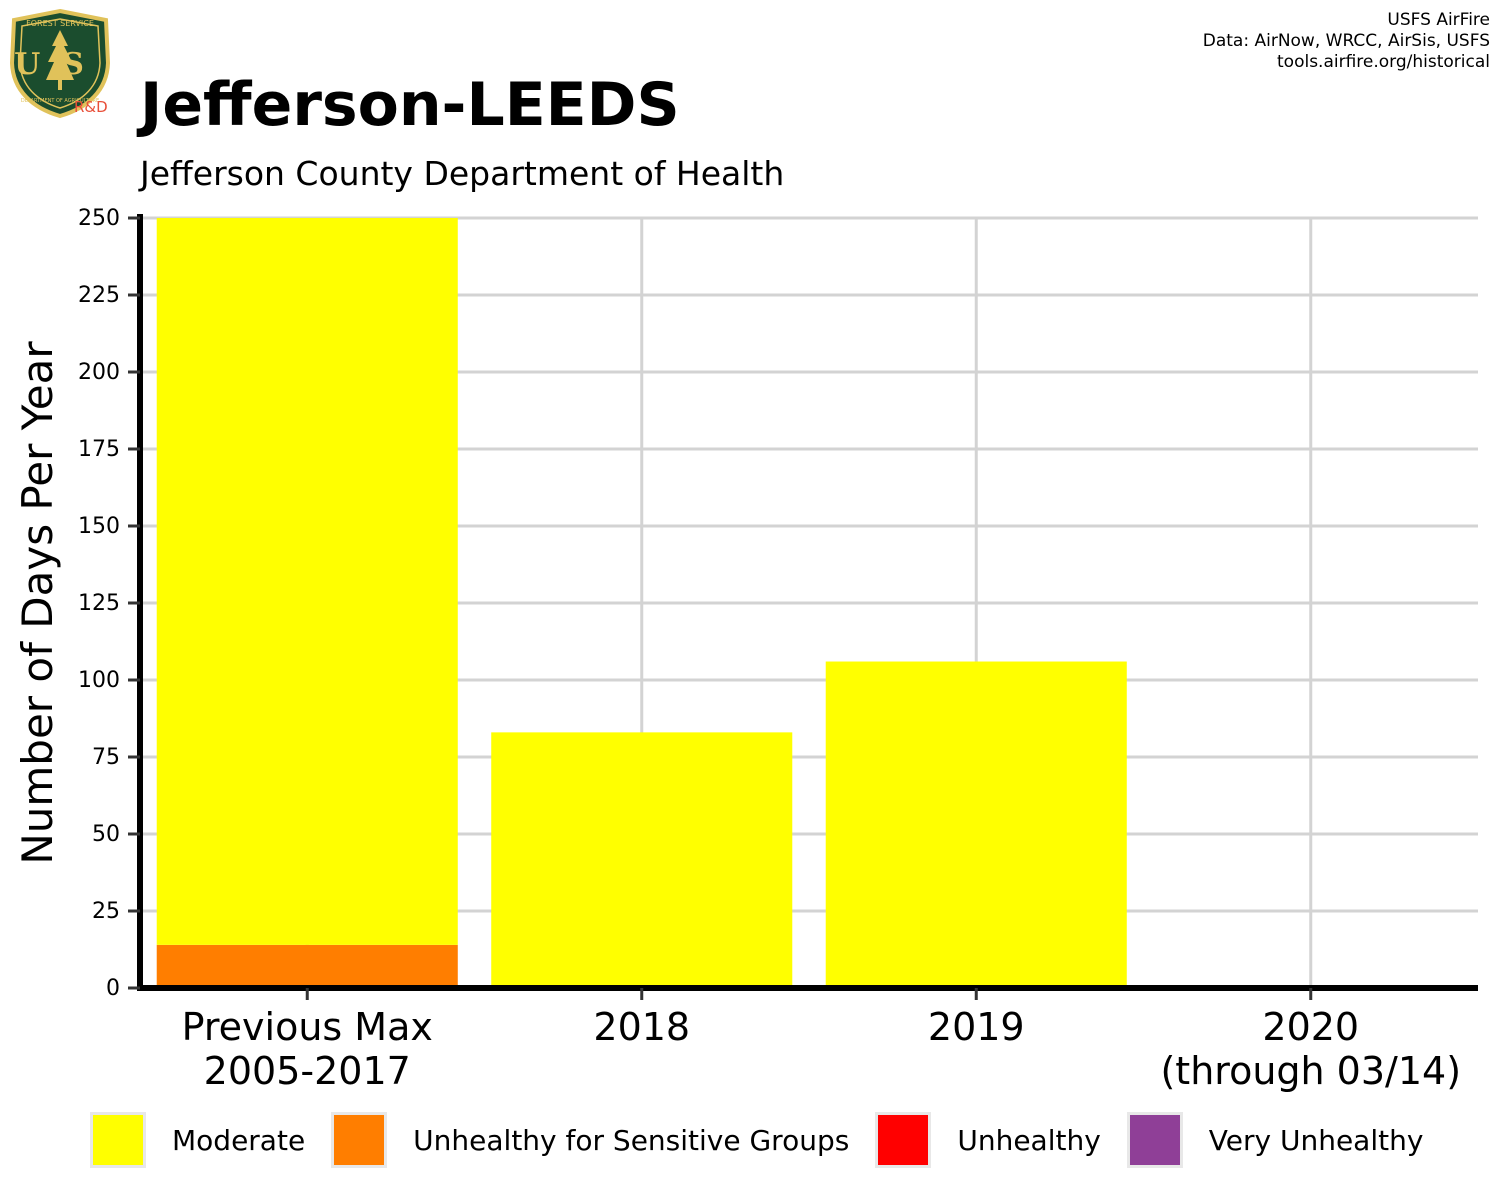 This screenshot has height=1200, width=1500. Describe the element at coordinates (307, 966) in the screenshot. I see `bar-unhealthy-for-sensitive-groups` at that location.